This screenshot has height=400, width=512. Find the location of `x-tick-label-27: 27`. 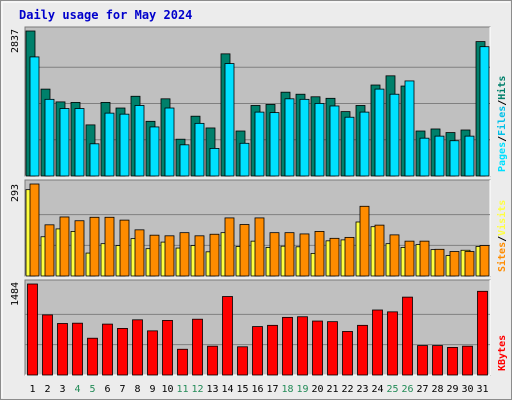

x-tick-label-27: 27 is located at coordinates (422, 389).